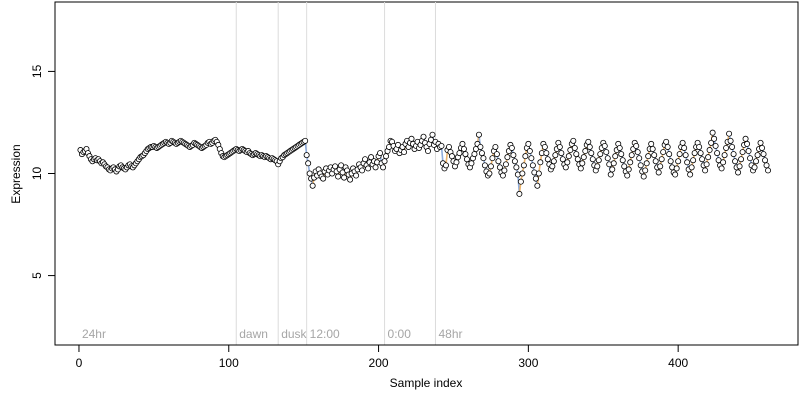  What do you see at coordinates (79, 363) in the screenshot?
I see `x-tick-label: 0` at bounding box center [79, 363].